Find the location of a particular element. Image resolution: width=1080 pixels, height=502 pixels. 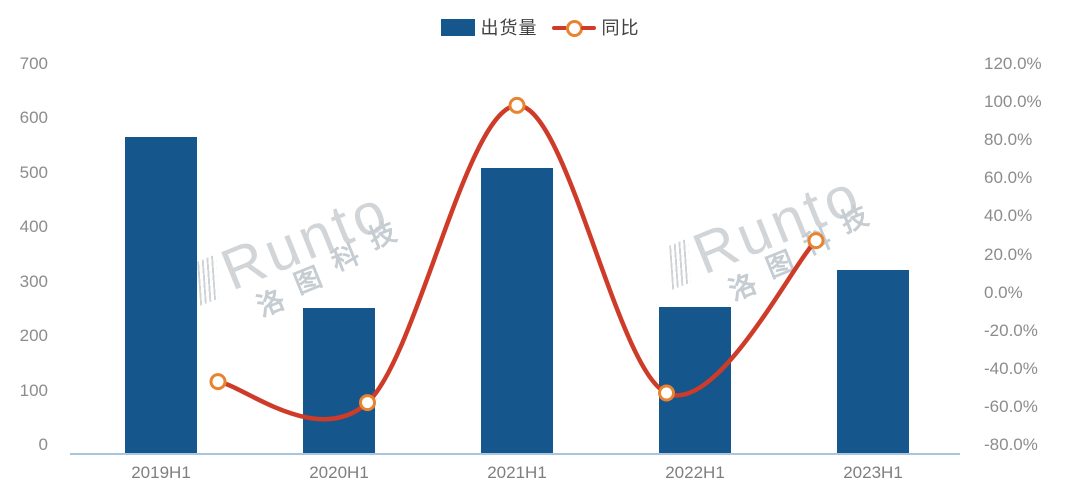

line-series-swatch is located at coordinates (573, 28).